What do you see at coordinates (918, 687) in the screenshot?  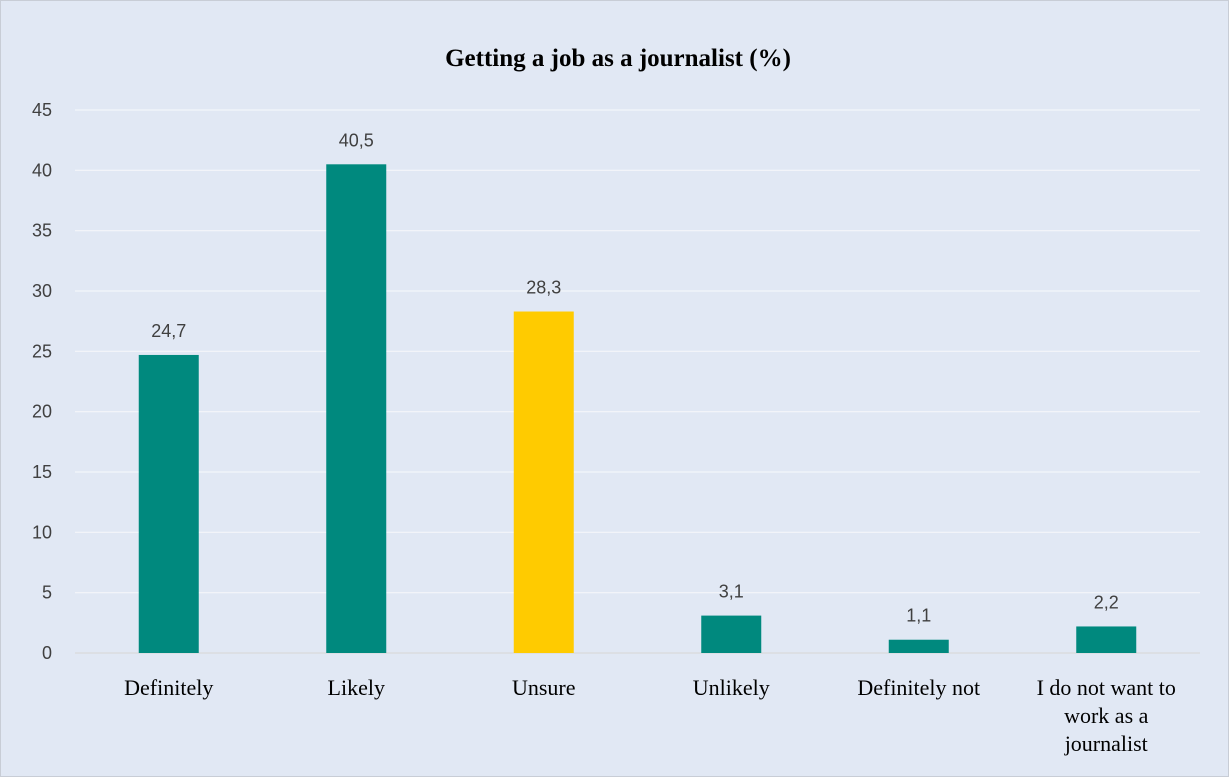 I see `x-category-label: Definitely not` at bounding box center [918, 687].